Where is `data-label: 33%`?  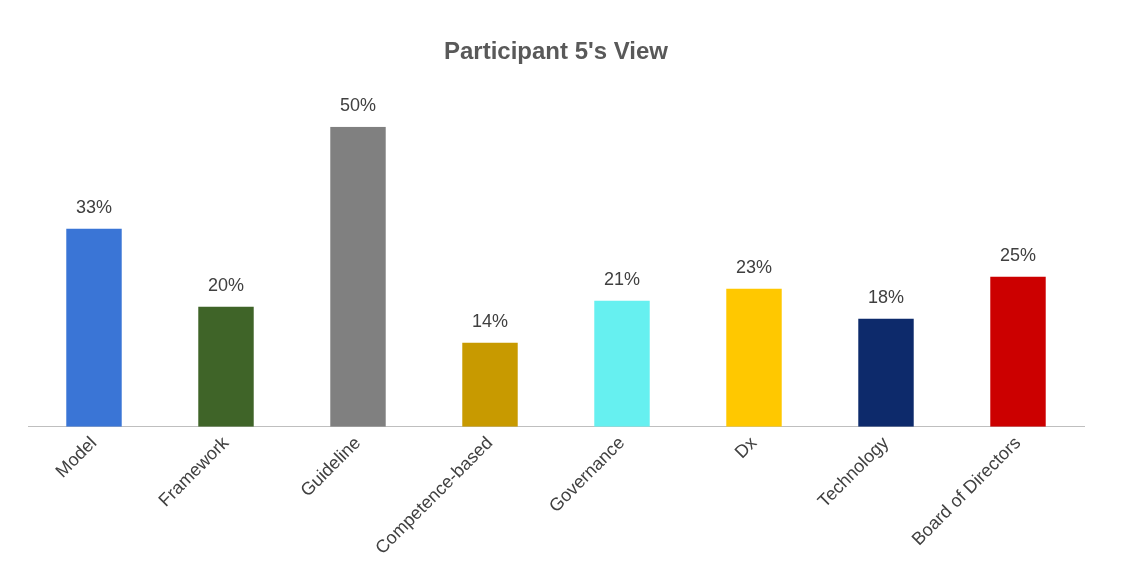
data-label: 33% is located at coordinates (94, 206).